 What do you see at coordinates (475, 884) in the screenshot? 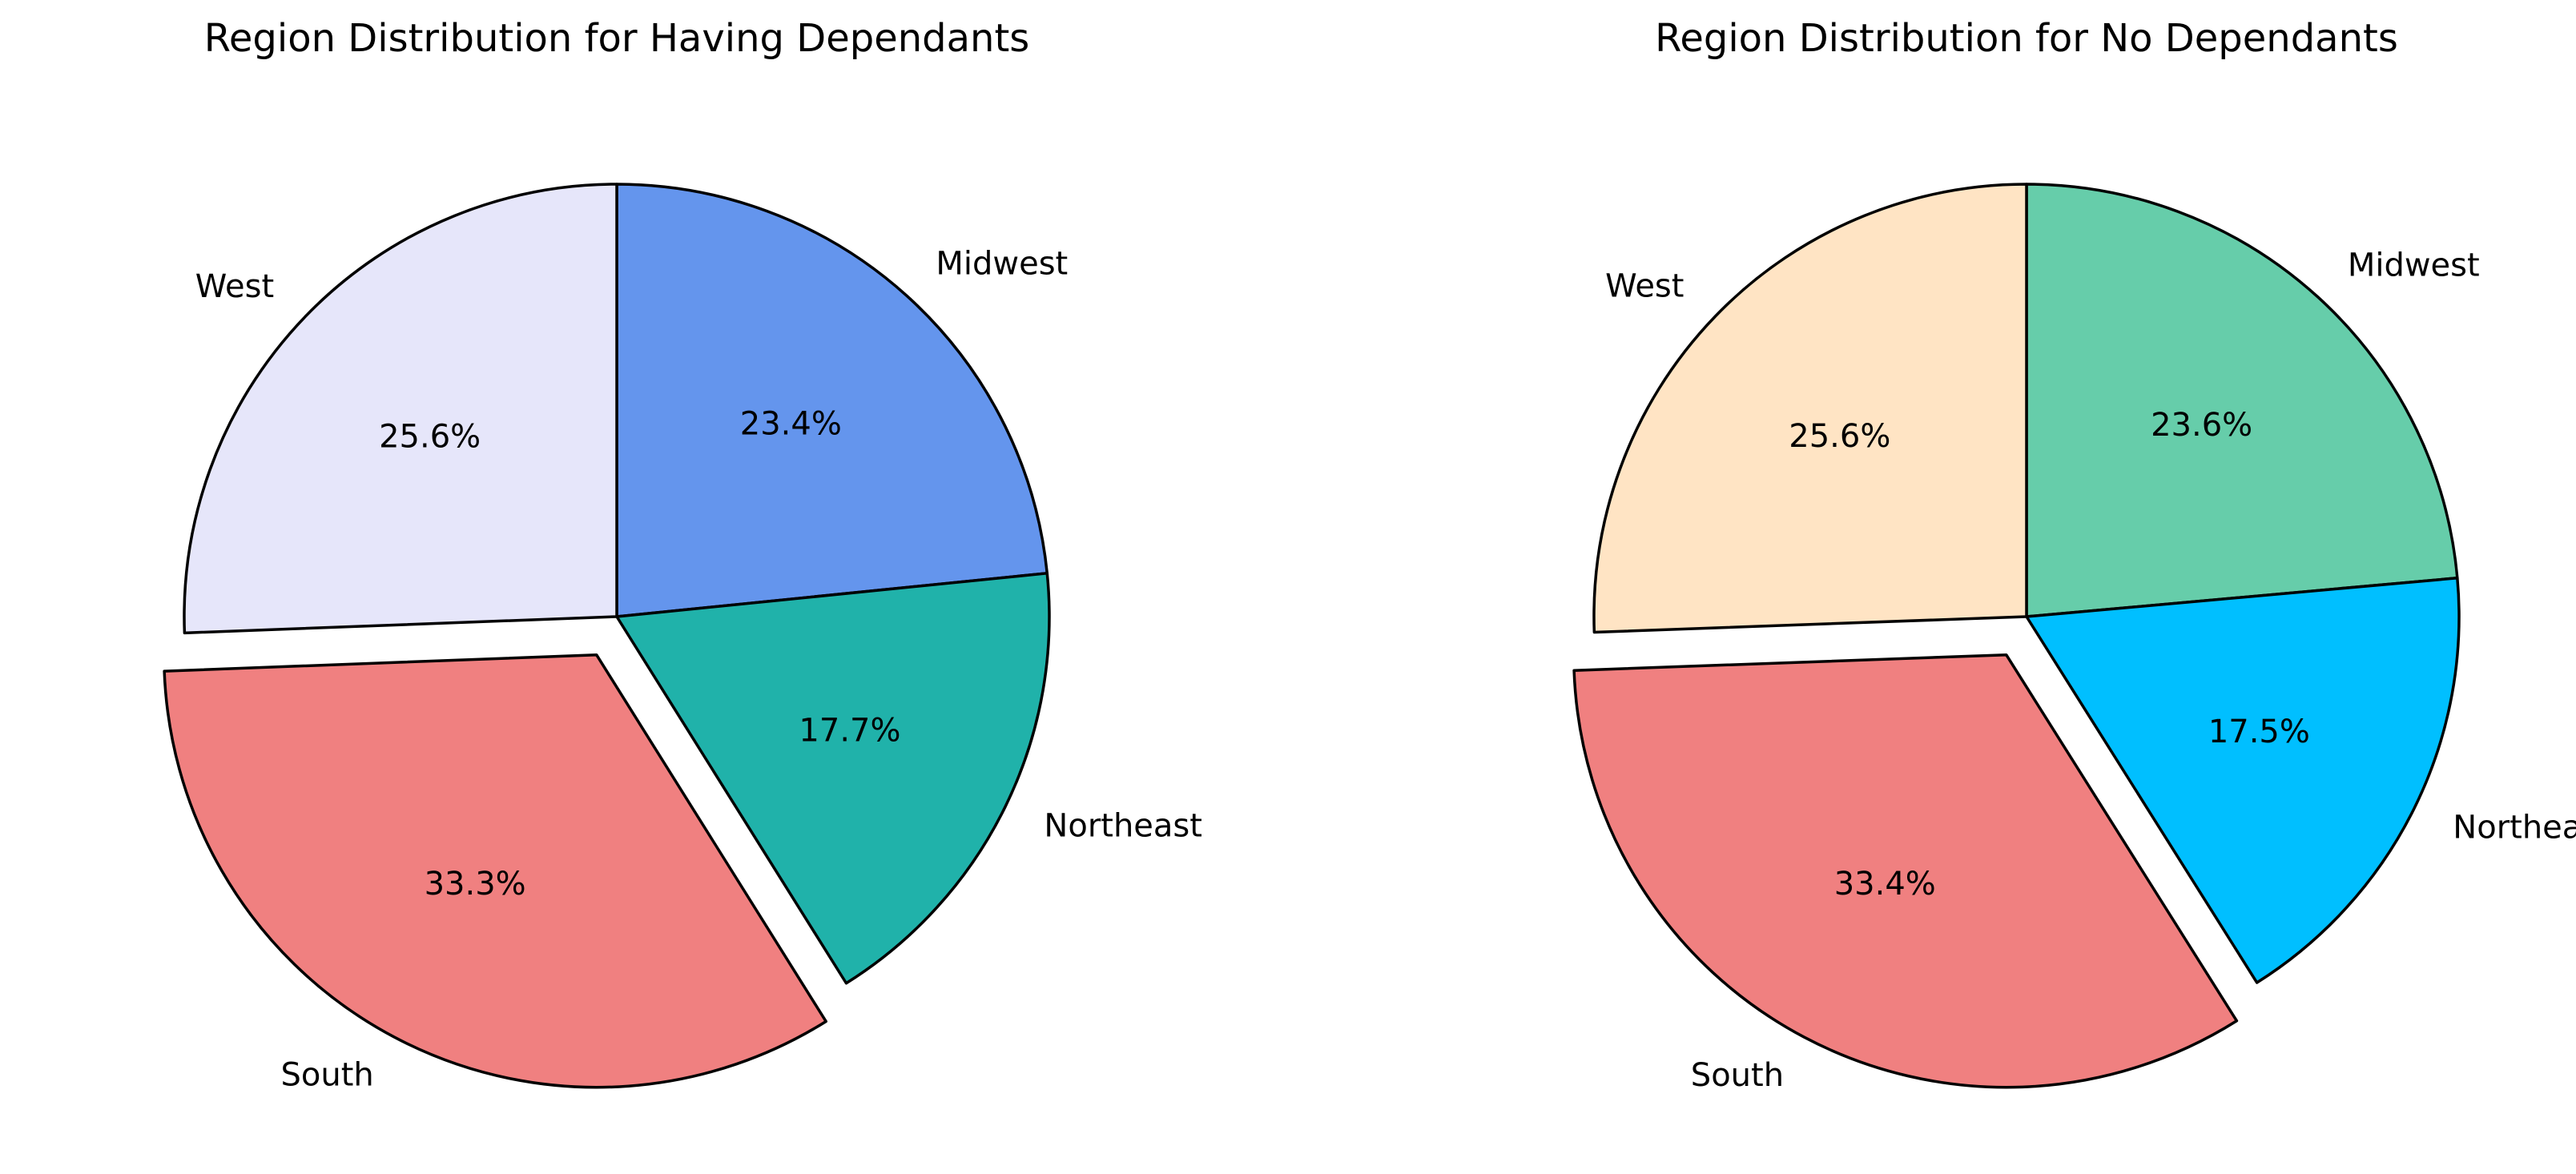
I see `pie-pct-label-south: 33.3%` at bounding box center [475, 884].